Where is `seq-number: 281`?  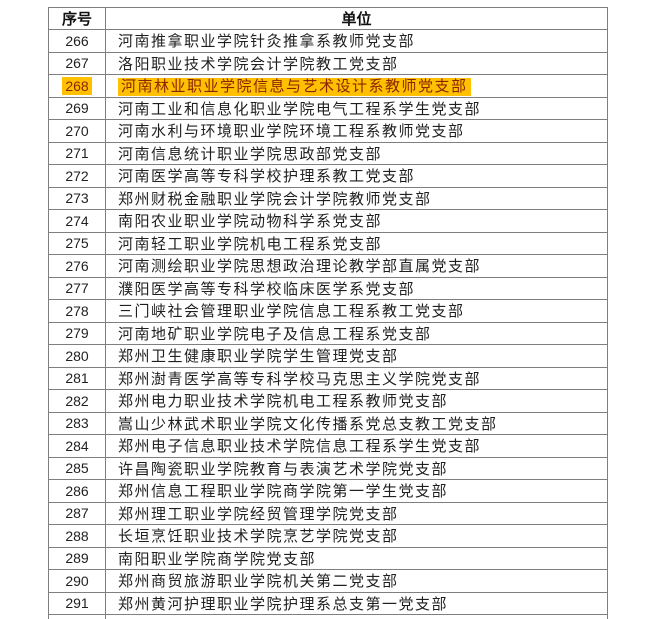
seq-number: 281 is located at coordinates (77, 378).